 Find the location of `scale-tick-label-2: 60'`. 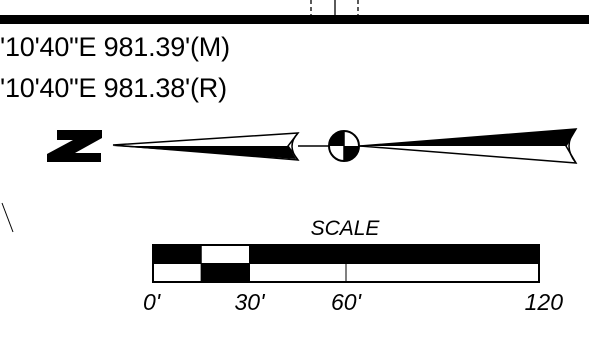

scale-tick-label-2: 60' is located at coordinates (347, 302).